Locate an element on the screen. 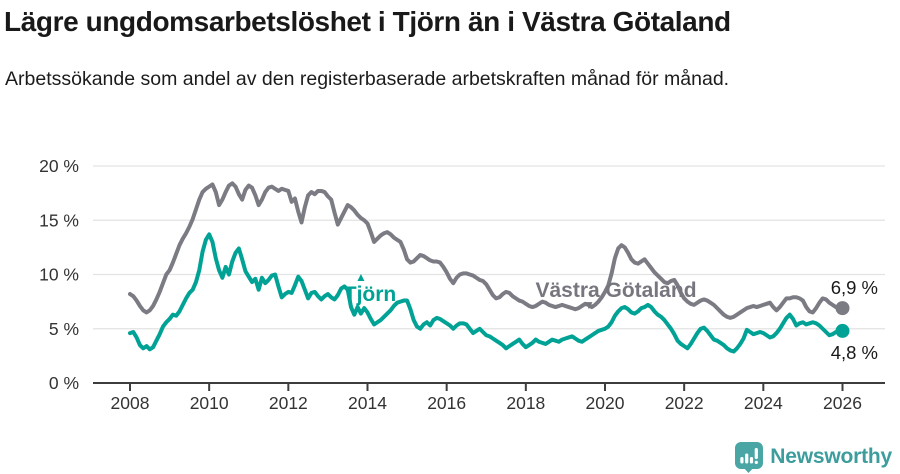  footer-branding: Newsworthy is located at coordinates (813, 457).